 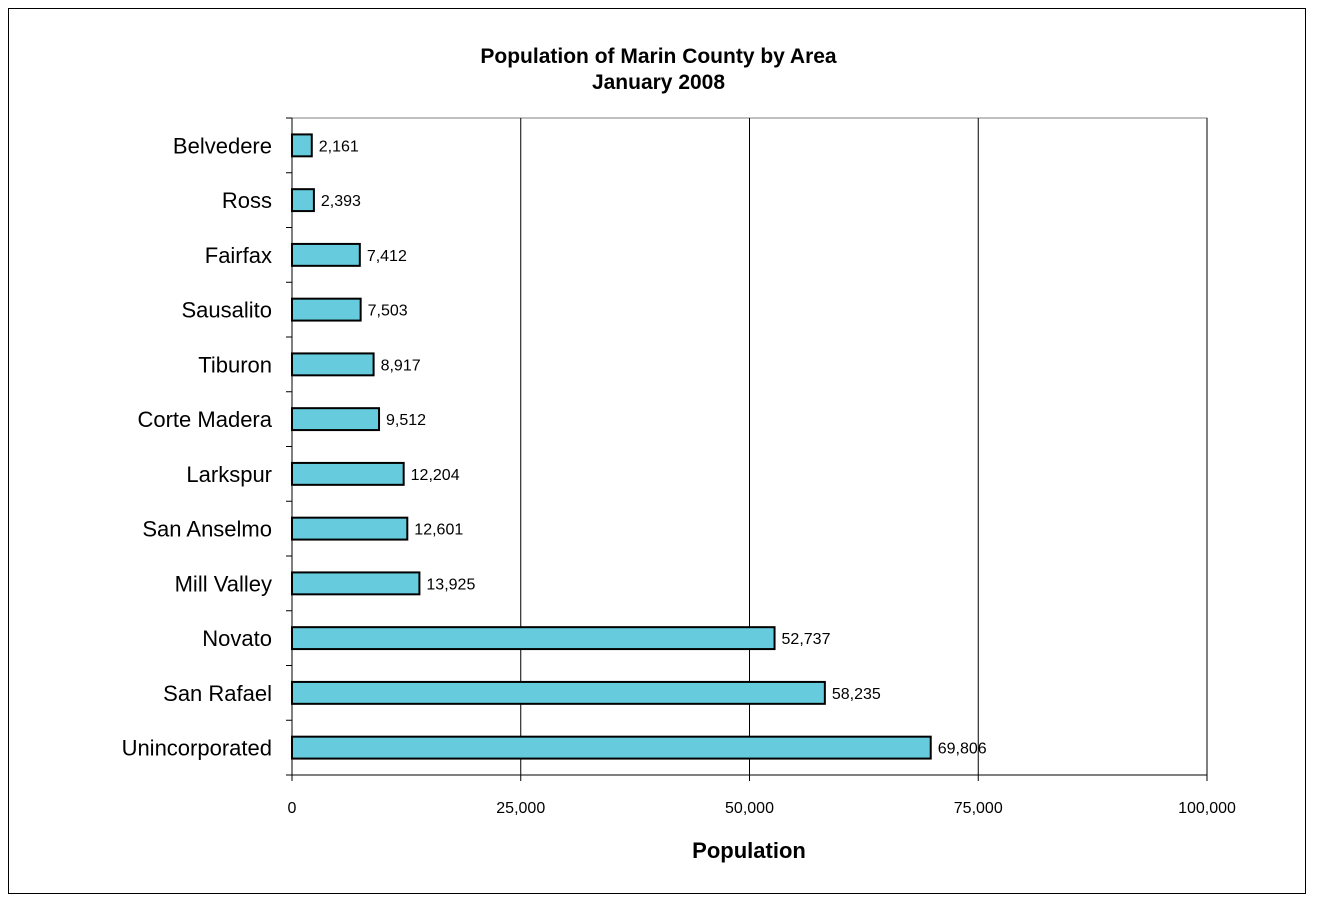 What do you see at coordinates (326, 309) in the screenshot?
I see `bar-sausalito` at bounding box center [326, 309].